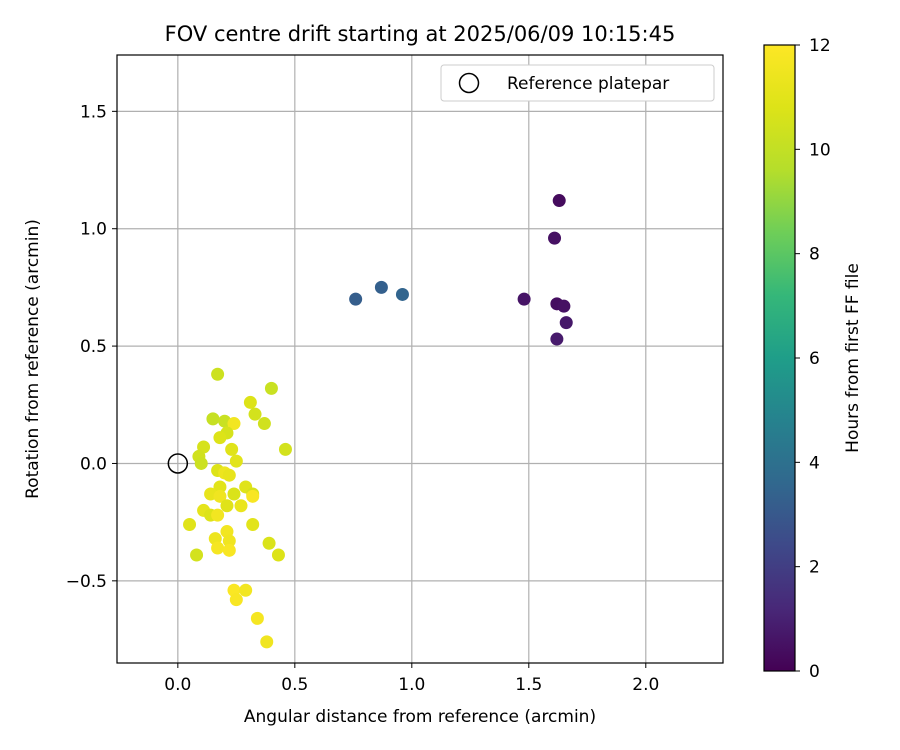  What do you see at coordinates (469, 83) in the screenshot?
I see `legend-reference-marker` at bounding box center [469, 83].